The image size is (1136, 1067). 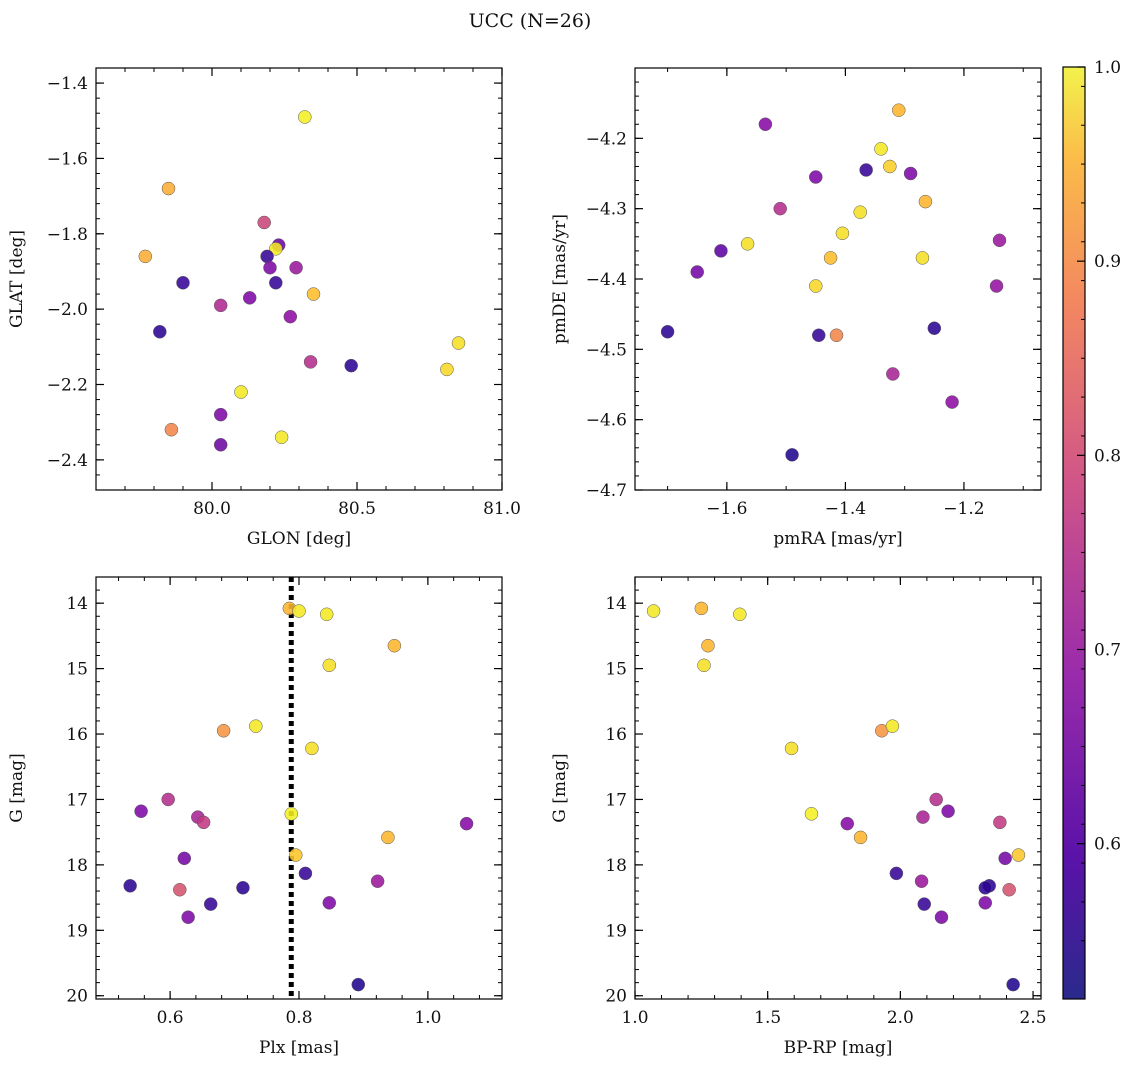 What do you see at coordinates (67, 310) in the screenshot?
I see `y-tick-label: −2.0` at bounding box center [67, 310].